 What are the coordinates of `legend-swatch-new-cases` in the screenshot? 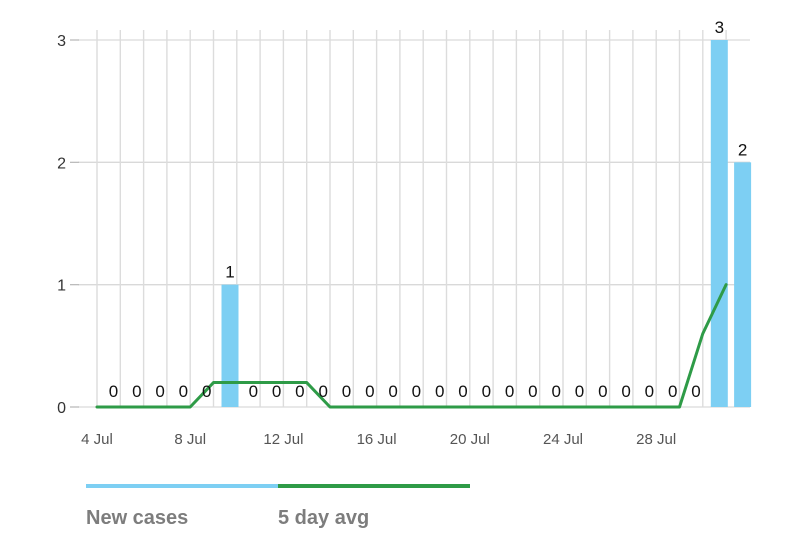 It's located at (182, 486).